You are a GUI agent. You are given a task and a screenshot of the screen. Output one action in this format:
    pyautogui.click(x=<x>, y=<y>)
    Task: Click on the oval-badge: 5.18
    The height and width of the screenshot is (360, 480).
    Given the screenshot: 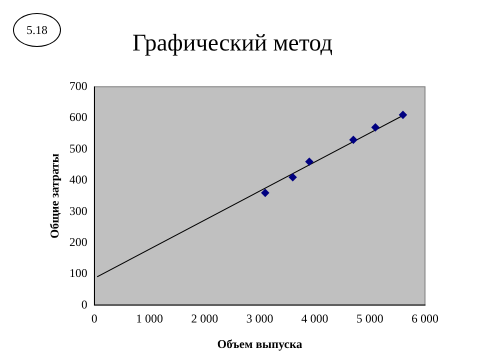 What is the action you would take?
    pyautogui.click(x=37, y=30)
    